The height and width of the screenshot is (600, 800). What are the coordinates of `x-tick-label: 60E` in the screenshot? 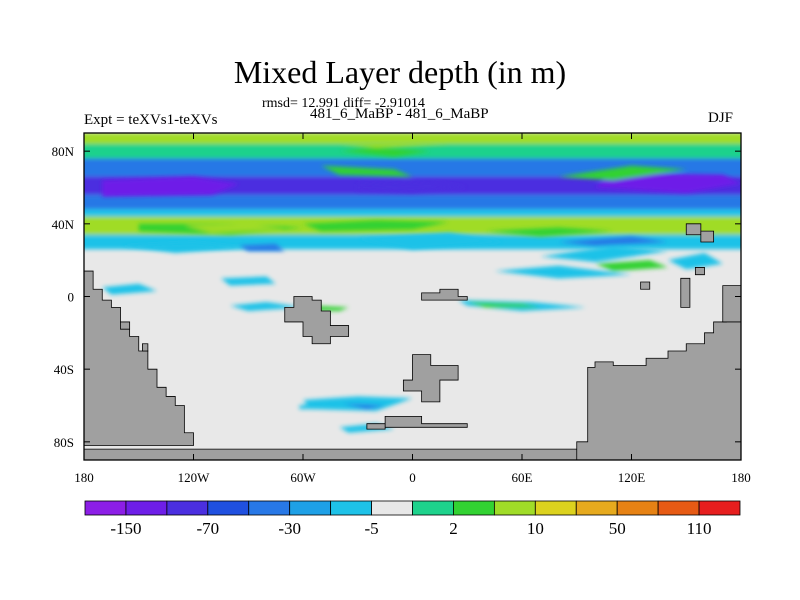 It's located at (522, 477).